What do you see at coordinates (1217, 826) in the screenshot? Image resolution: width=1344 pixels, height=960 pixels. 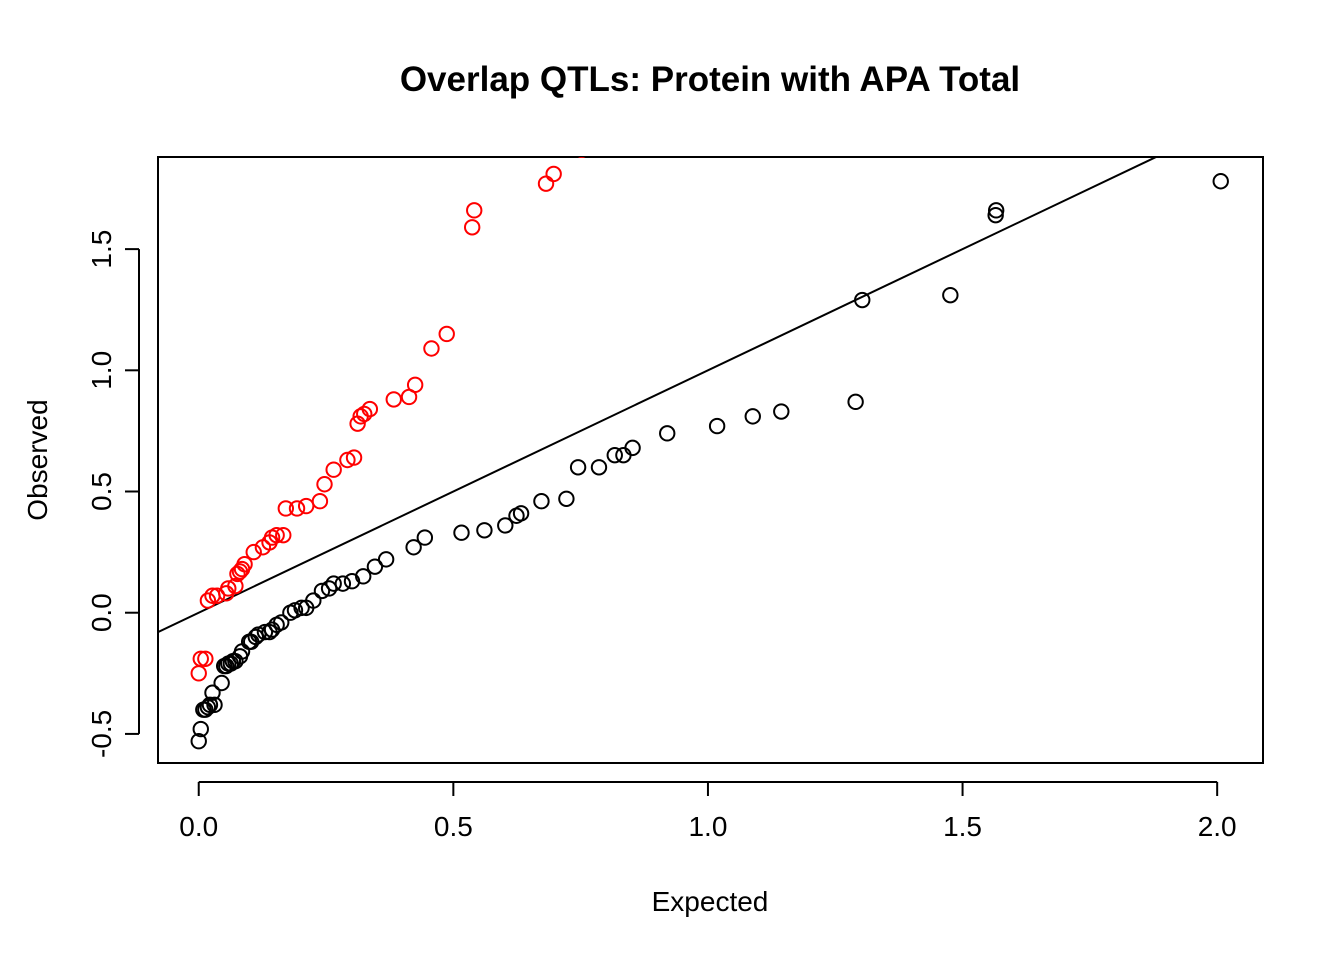 I see `x-tick-label: 2.0` at bounding box center [1217, 826].